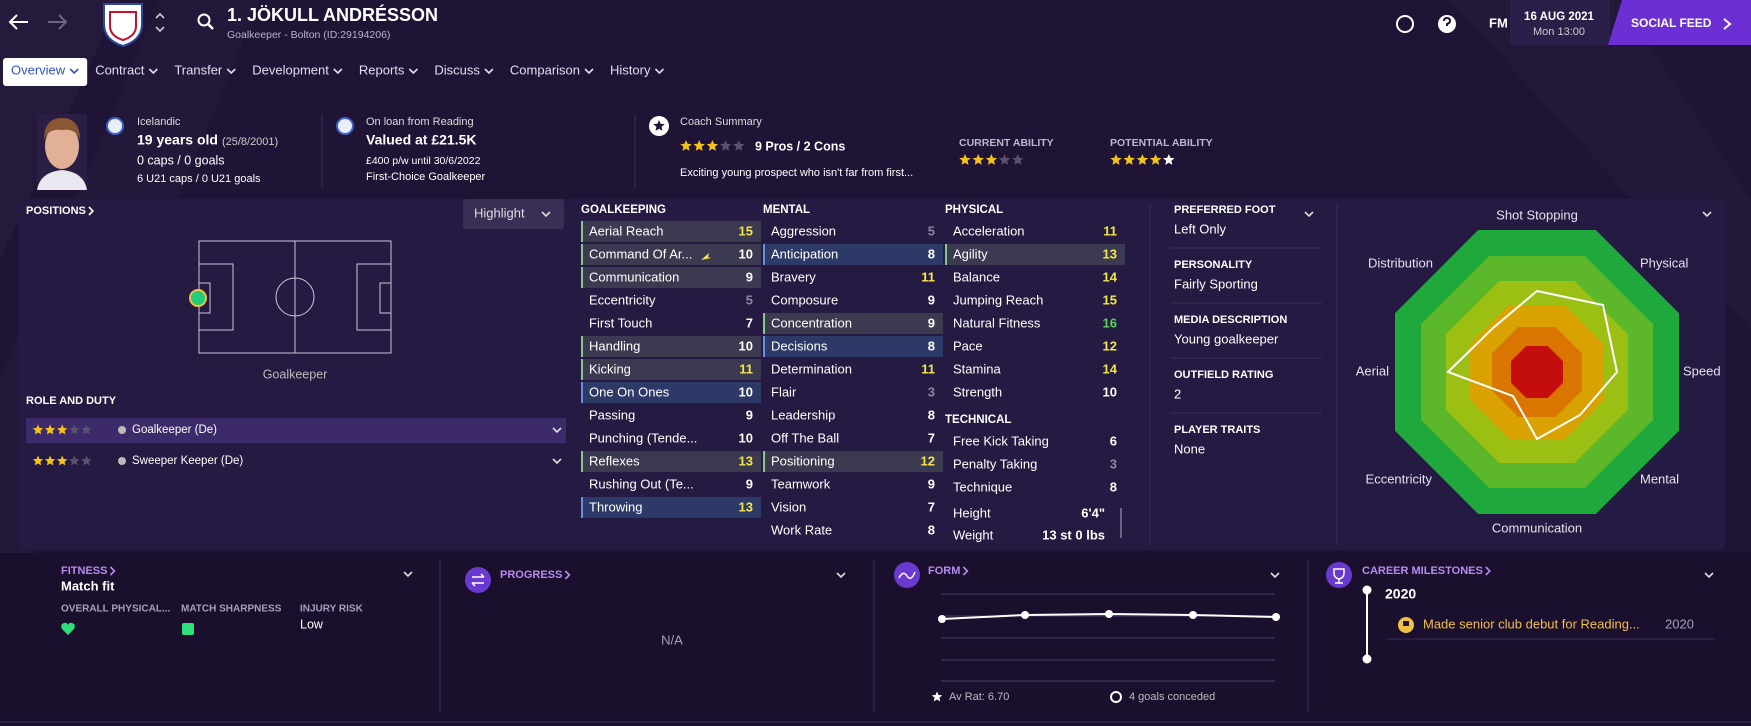  I want to click on search-icon, so click(204, 20).